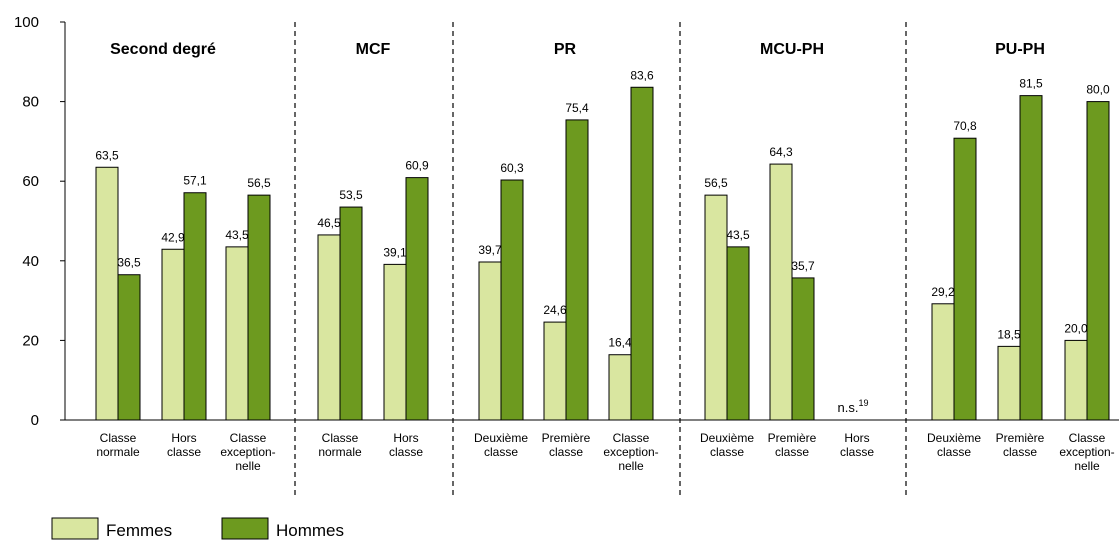  I want to click on value-label: 29,2, so click(943, 292).